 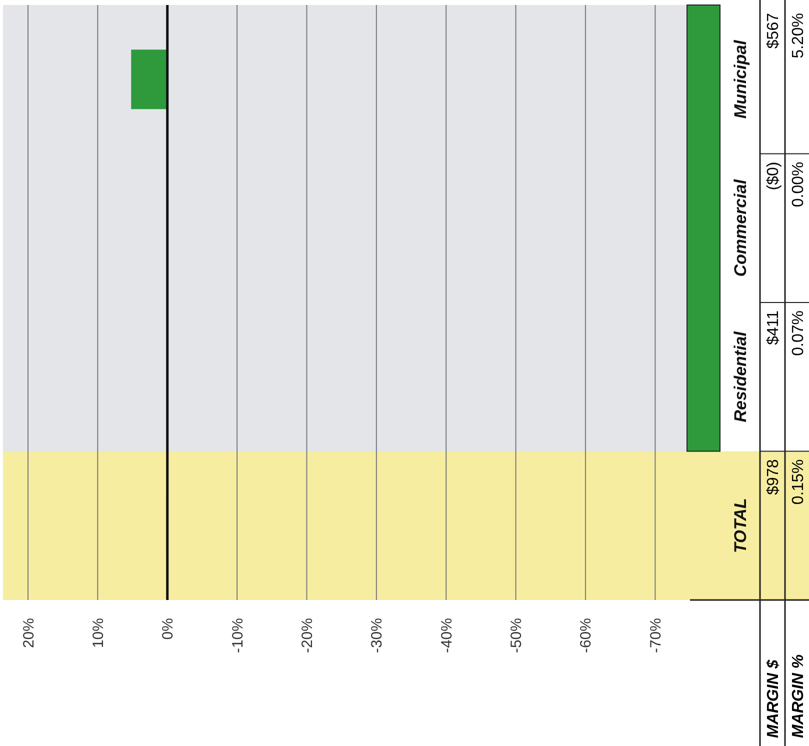 What do you see at coordinates (773, 30) in the screenshot?
I see `text: $567` at bounding box center [773, 30].